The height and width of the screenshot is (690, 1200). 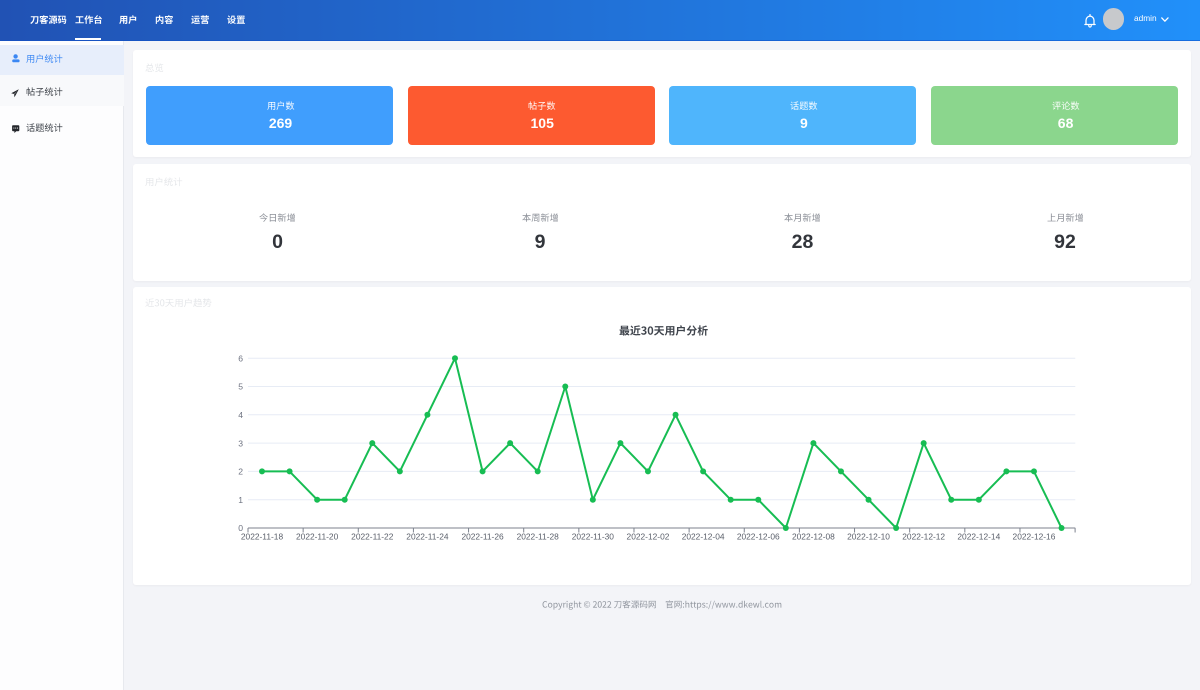 I want to click on svg-text: 2, so click(x=240, y=472).